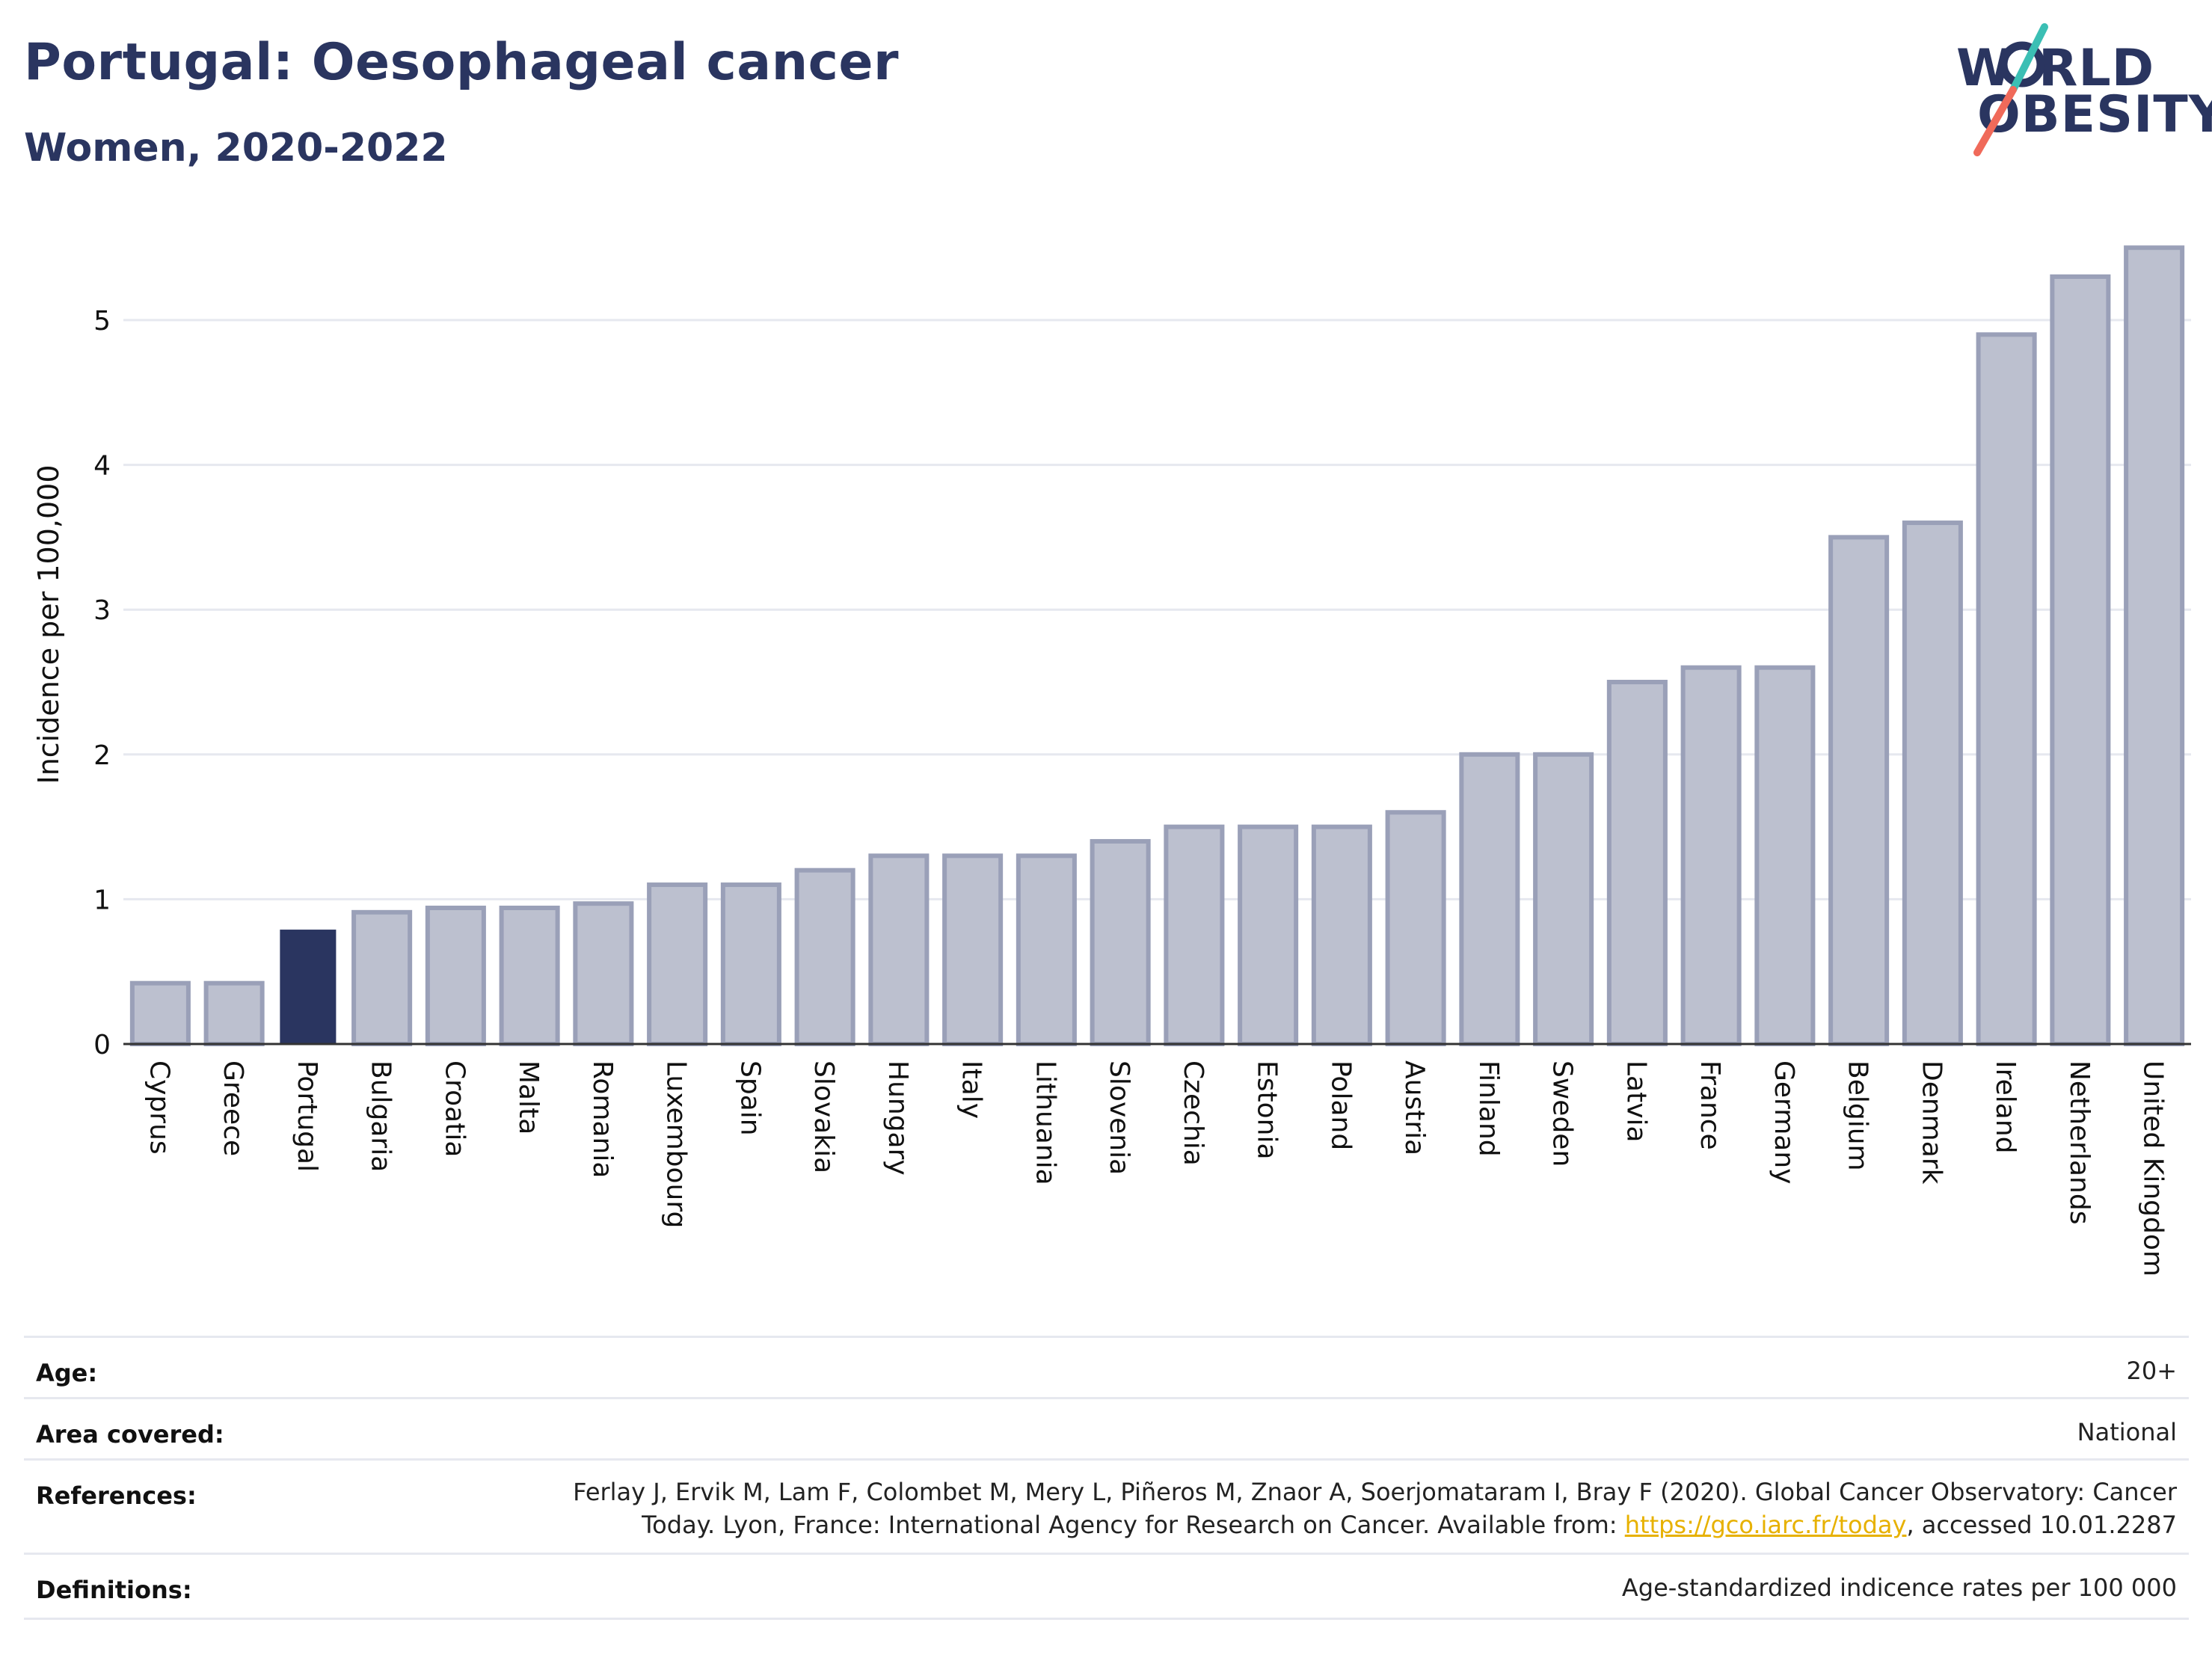 The image size is (2212, 1655). I want to click on x-tick-label: Germany, so click(1784, 1122).